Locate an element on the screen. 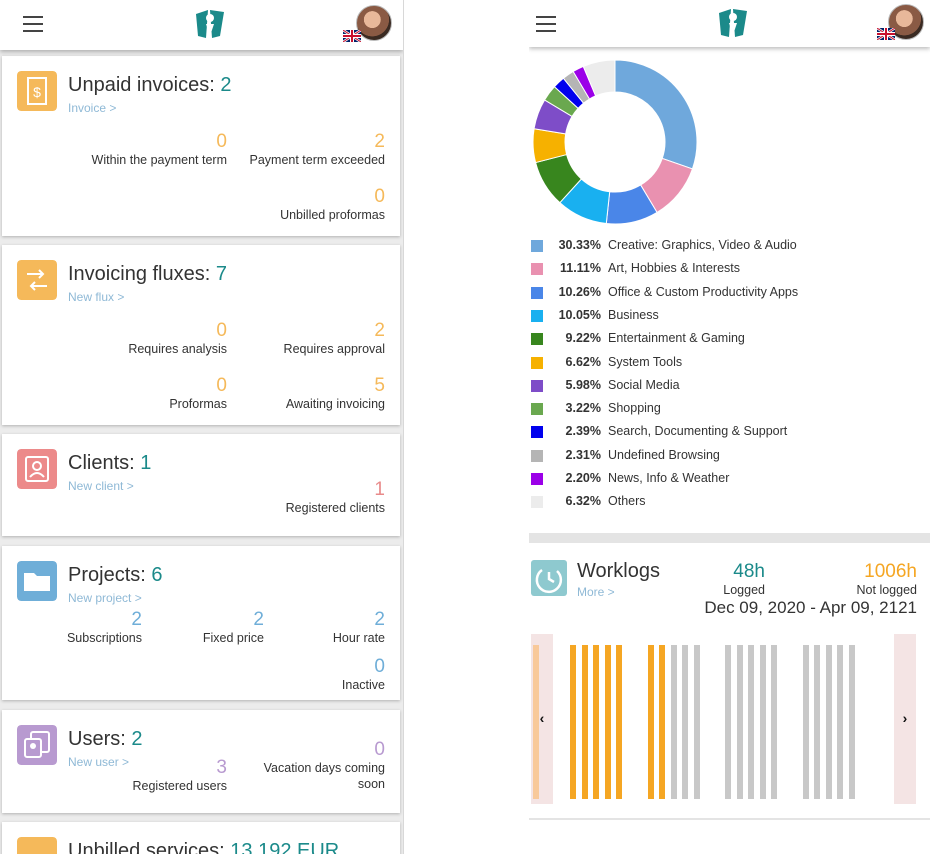  legend-label: Business is located at coordinates (633, 314).